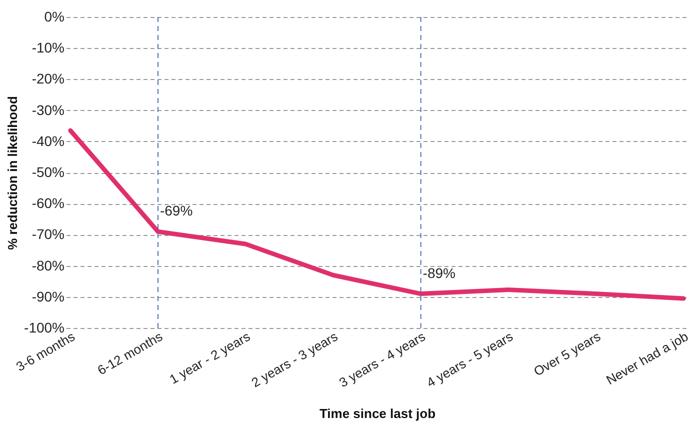 Image resolution: width=694 pixels, height=427 pixels. What do you see at coordinates (48, 234) in the screenshot?
I see `y-tick-label: -70%` at bounding box center [48, 234].